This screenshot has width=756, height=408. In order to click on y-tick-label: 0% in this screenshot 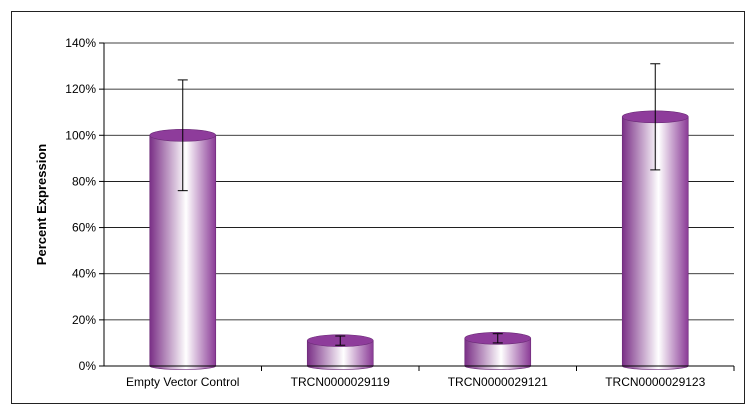, I will do `click(88, 366)`.